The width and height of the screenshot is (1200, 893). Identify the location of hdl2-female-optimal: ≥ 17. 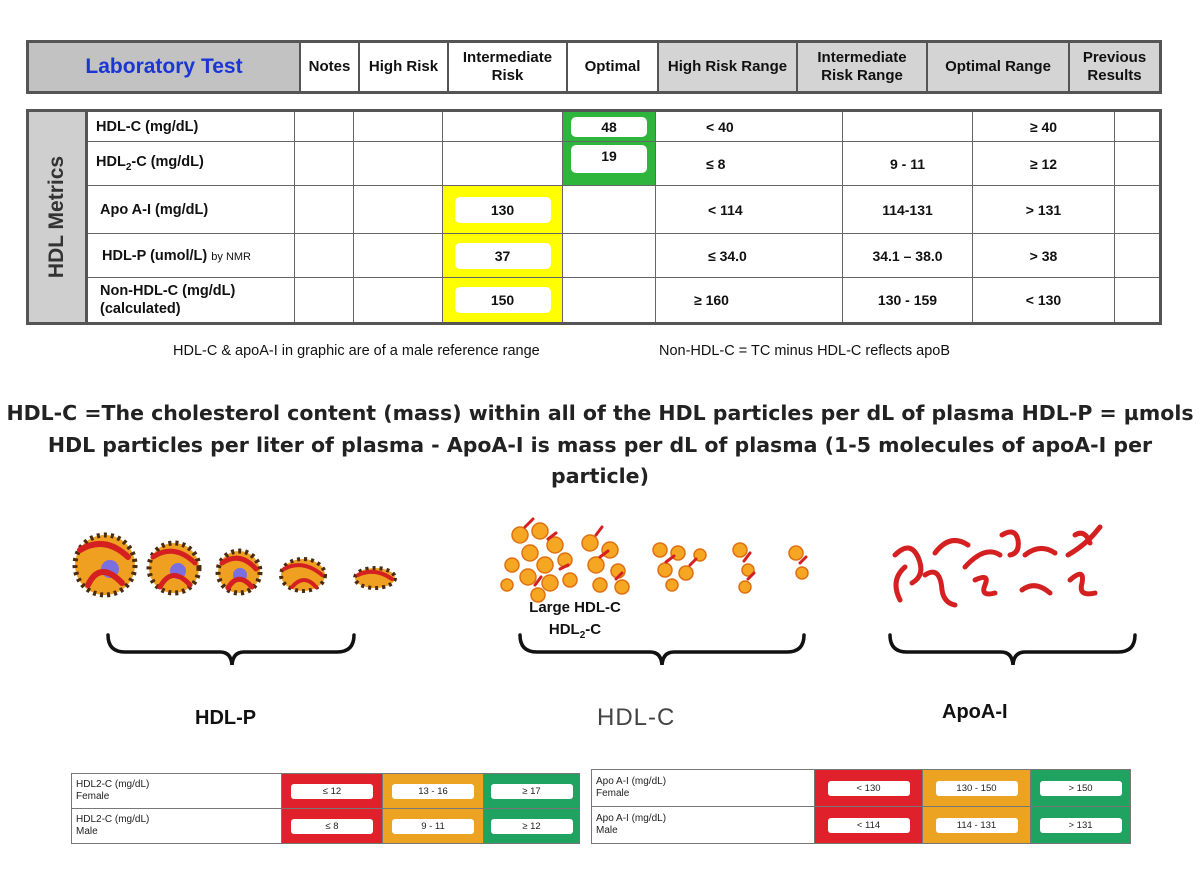
(531, 791).